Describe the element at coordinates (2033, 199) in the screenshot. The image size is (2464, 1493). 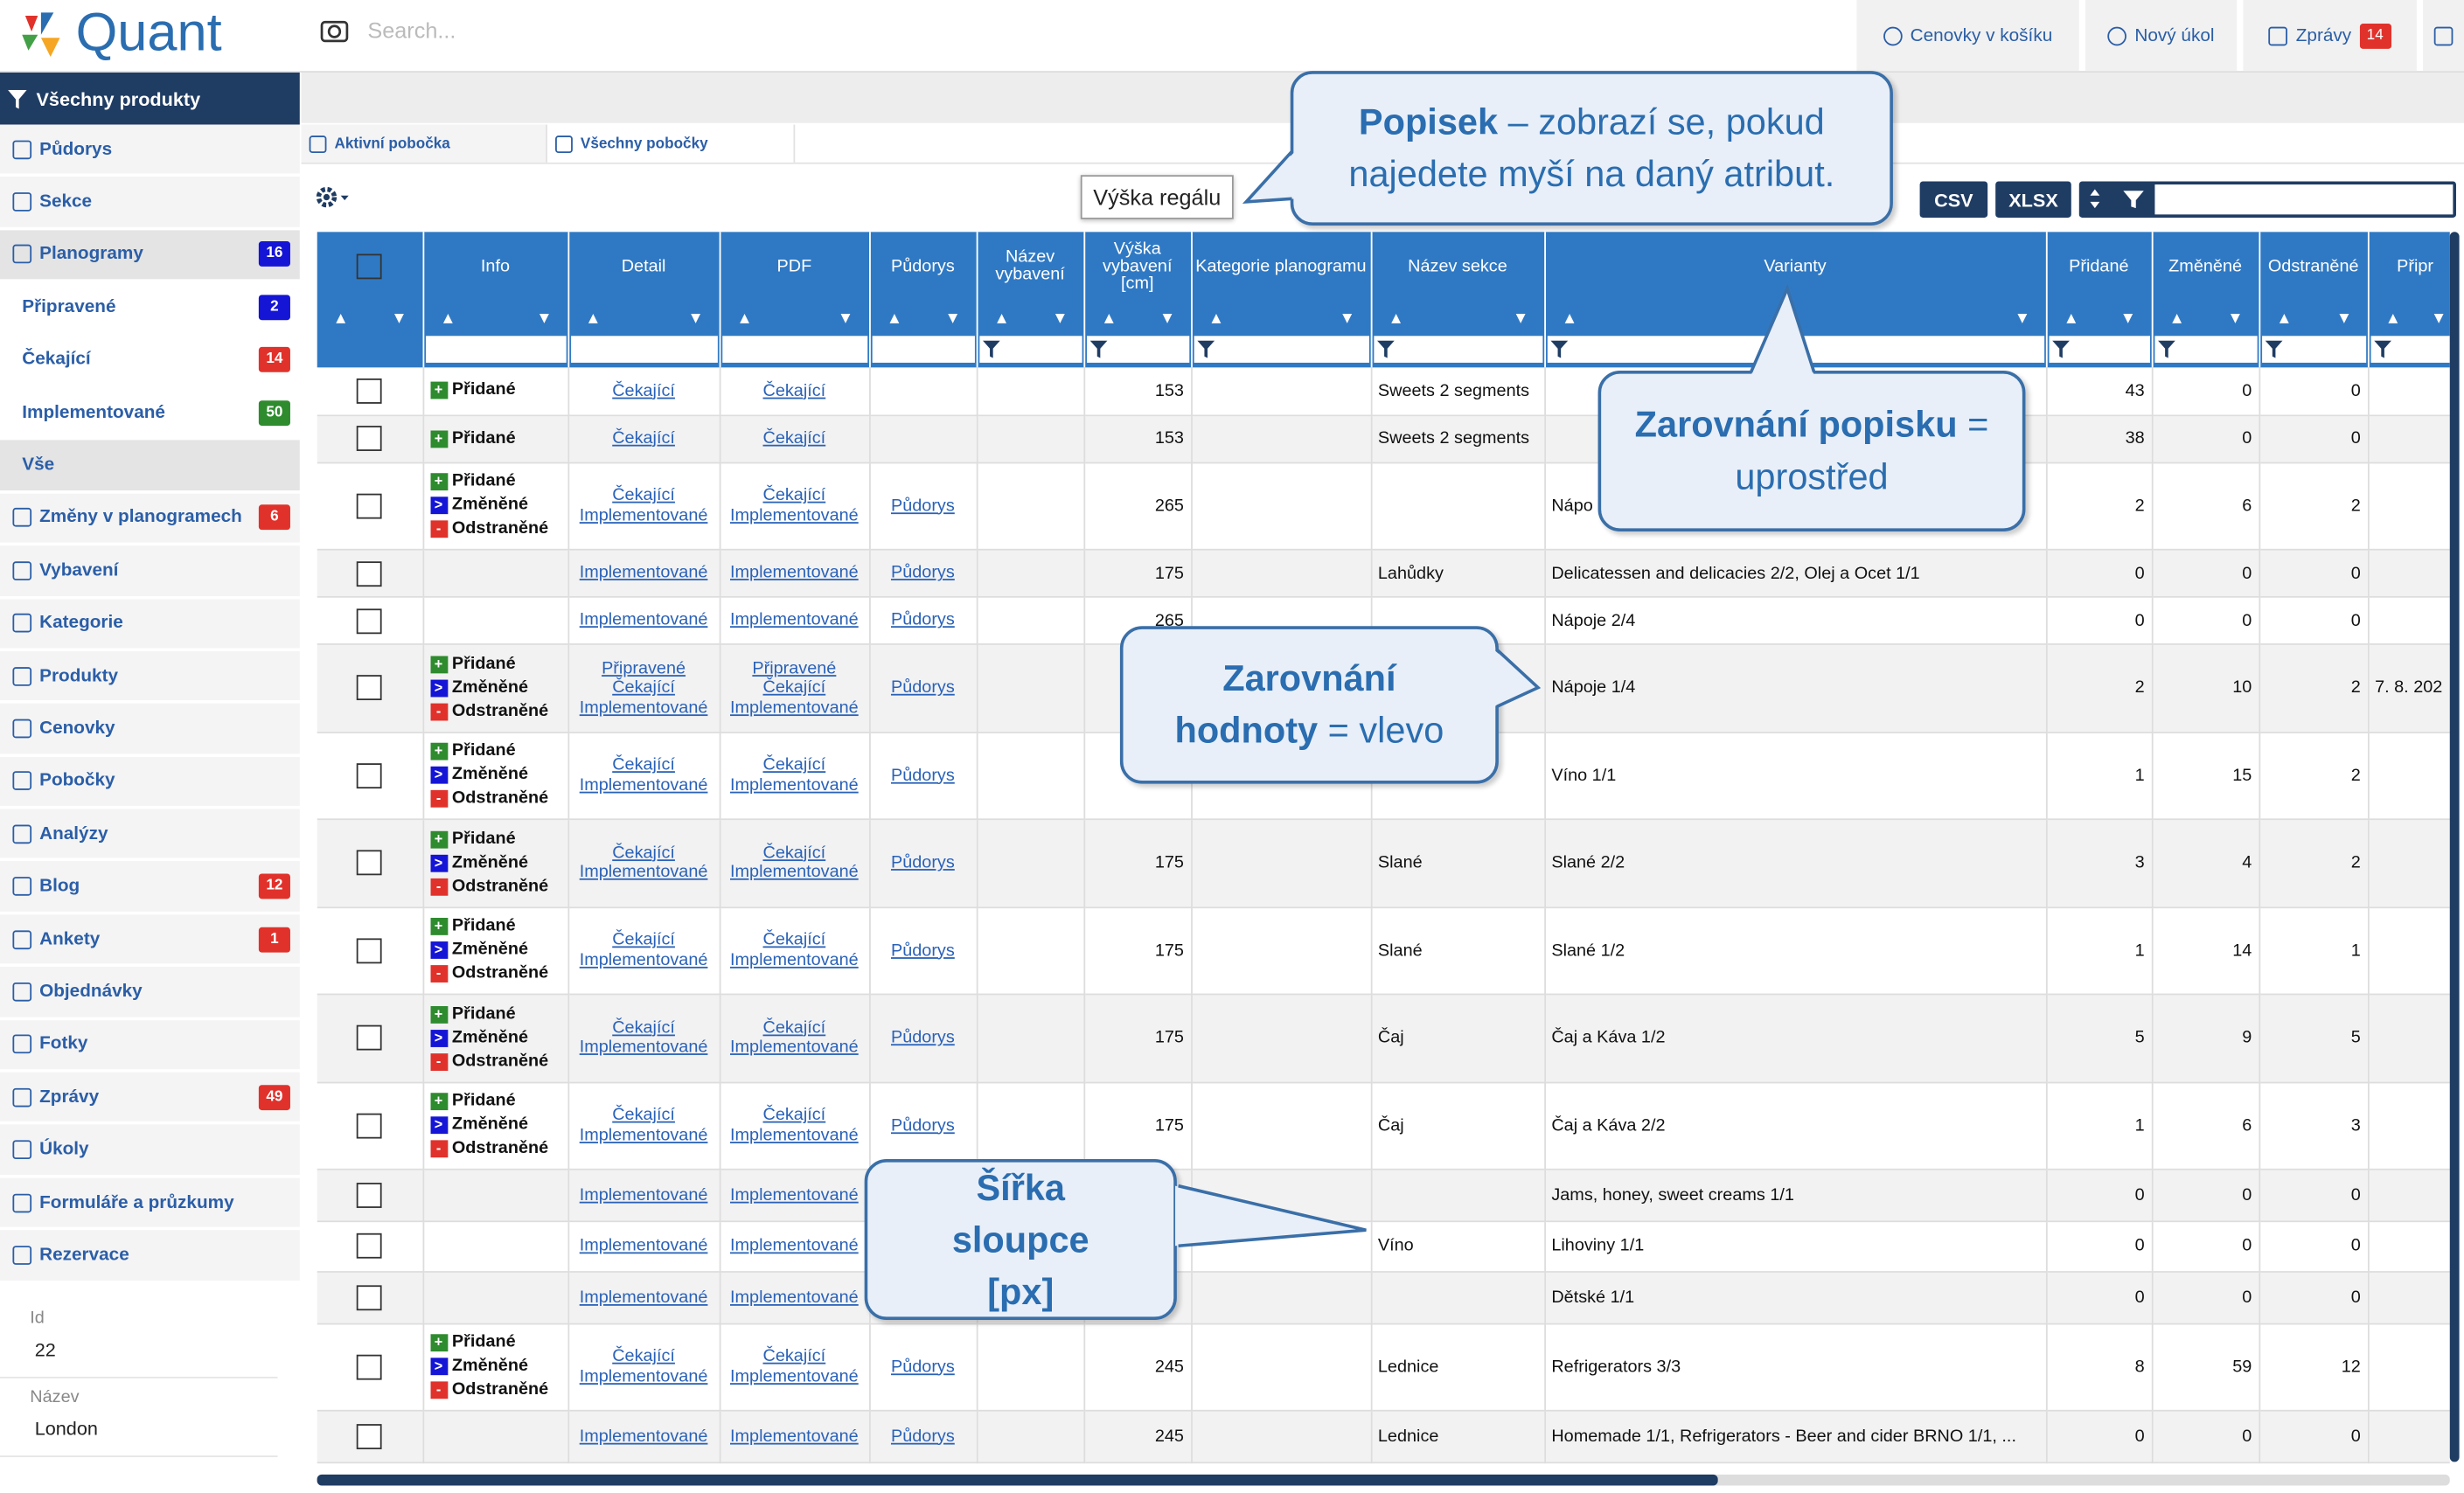
I see `xlsx-button: XLSX` at that location.